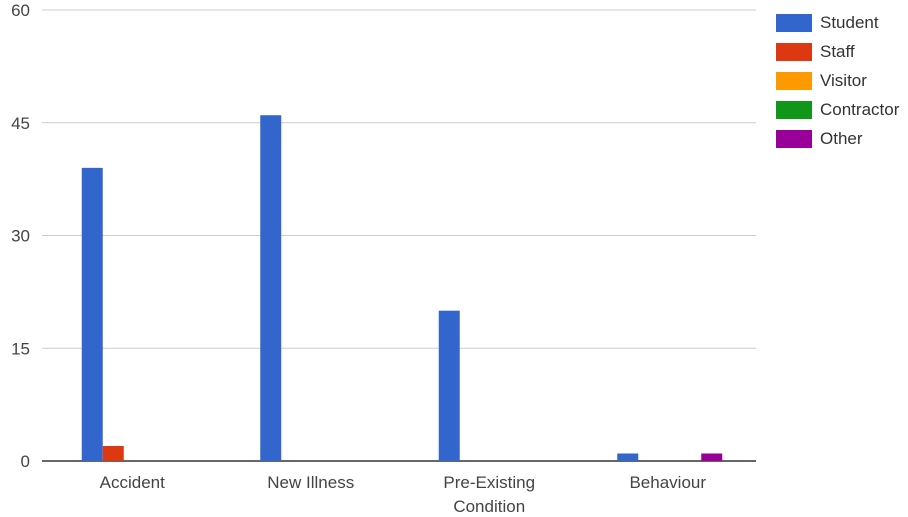 The width and height of the screenshot is (908, 517). What do you see at coordinates (20, 236) in the screenshot?
I see `y-tick-label: 30` at bounding box center [20, 236].